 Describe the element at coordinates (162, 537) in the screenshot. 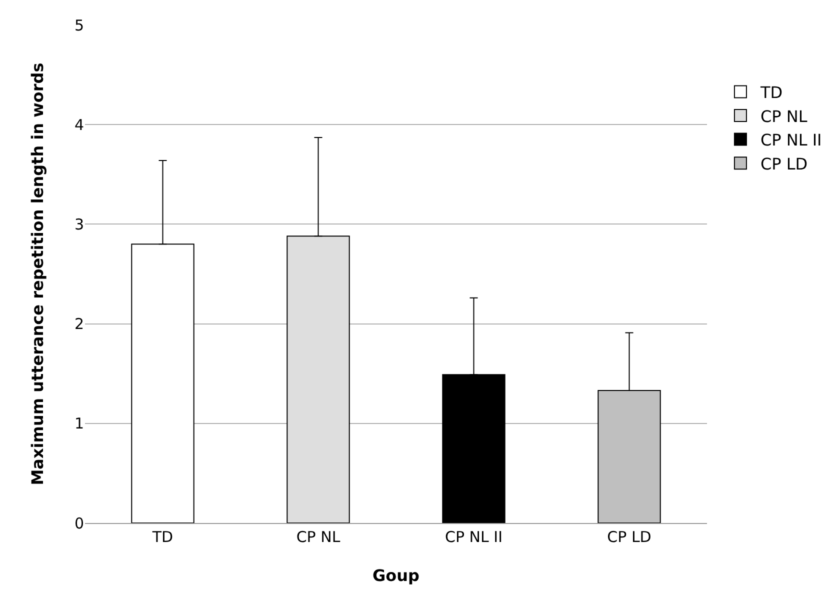

I see `x-tick-label: TD` at that location.